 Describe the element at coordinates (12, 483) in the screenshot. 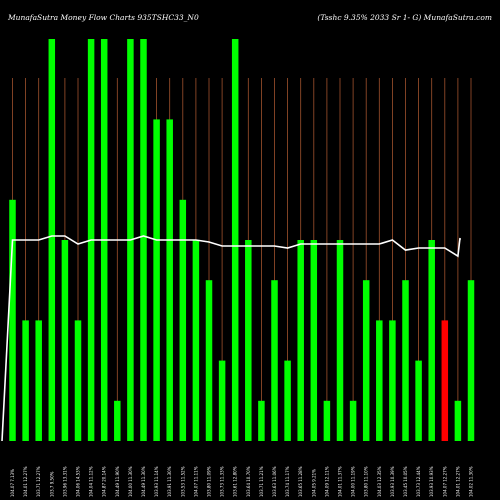

I see `x-tick-label: 104.07 7.13%` at that location.